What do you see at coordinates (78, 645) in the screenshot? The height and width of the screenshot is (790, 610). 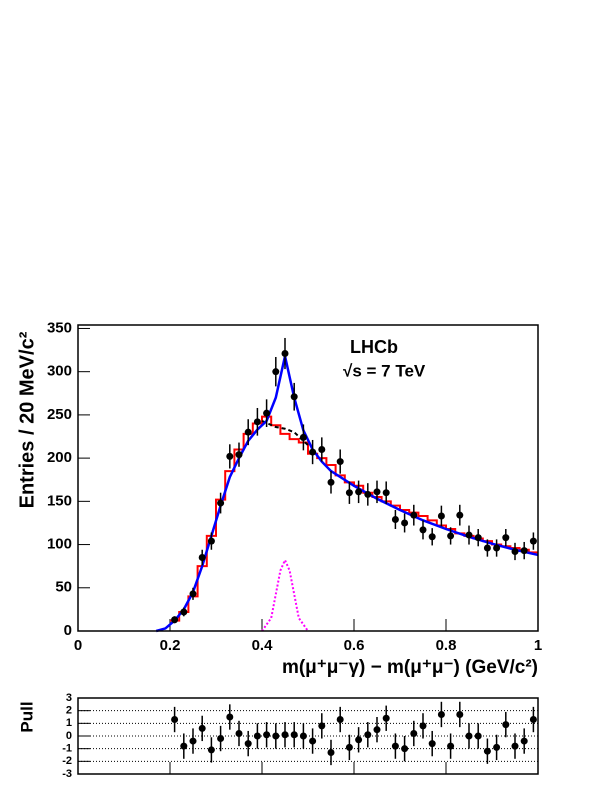 I see `x-tick-label: 0` at bounding box center [78, 645].